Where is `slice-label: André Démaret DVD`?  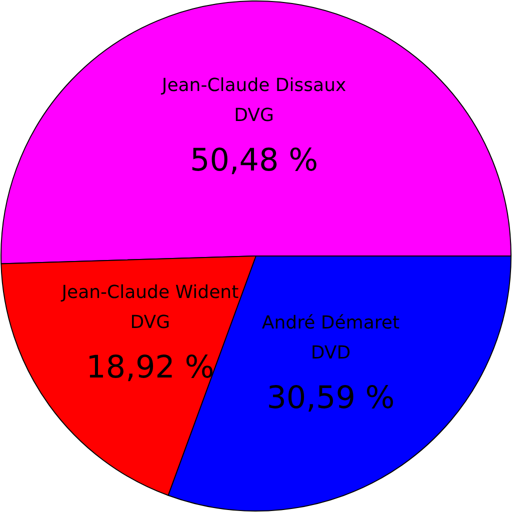
slice-label: André Démaret DVD is located at coordinates (331, 338).